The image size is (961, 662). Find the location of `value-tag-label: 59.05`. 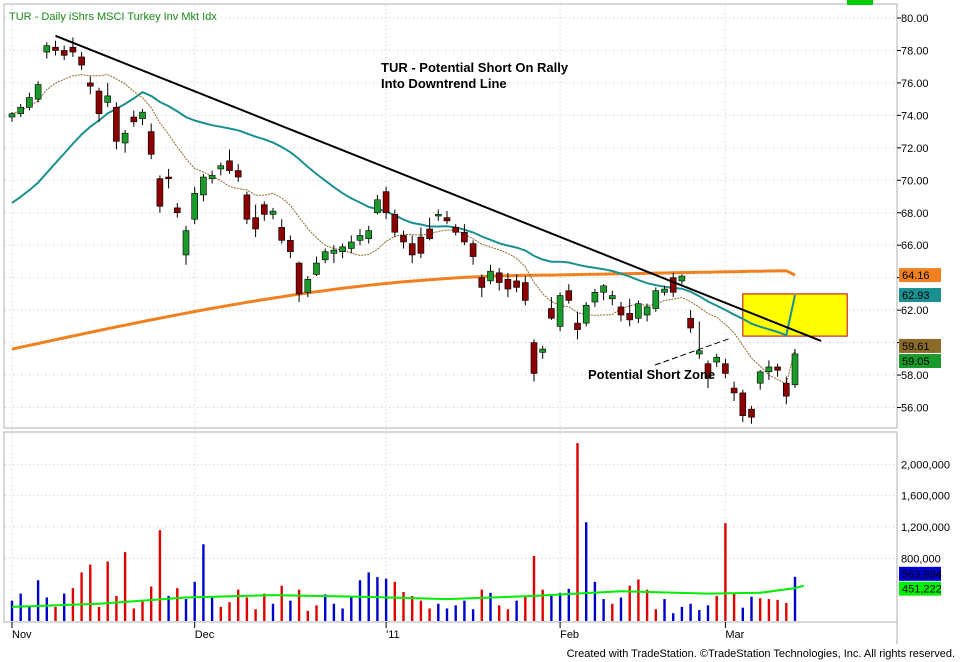

value-tag-label: 59.05 is located at coordinates (916, 362).